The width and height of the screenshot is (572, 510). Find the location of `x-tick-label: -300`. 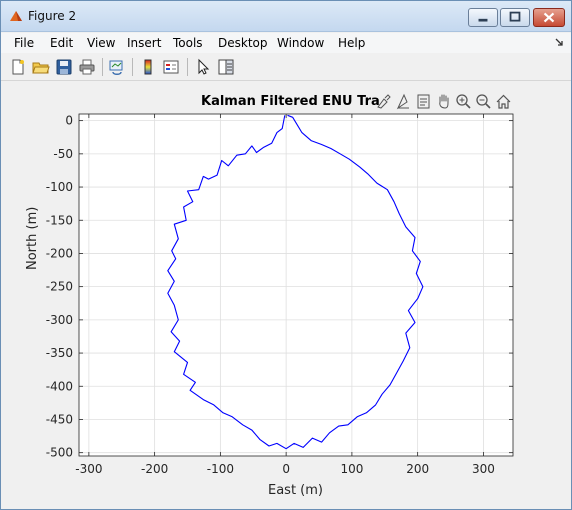

x-tick-label: -300 is located at coordinates (88, 469).